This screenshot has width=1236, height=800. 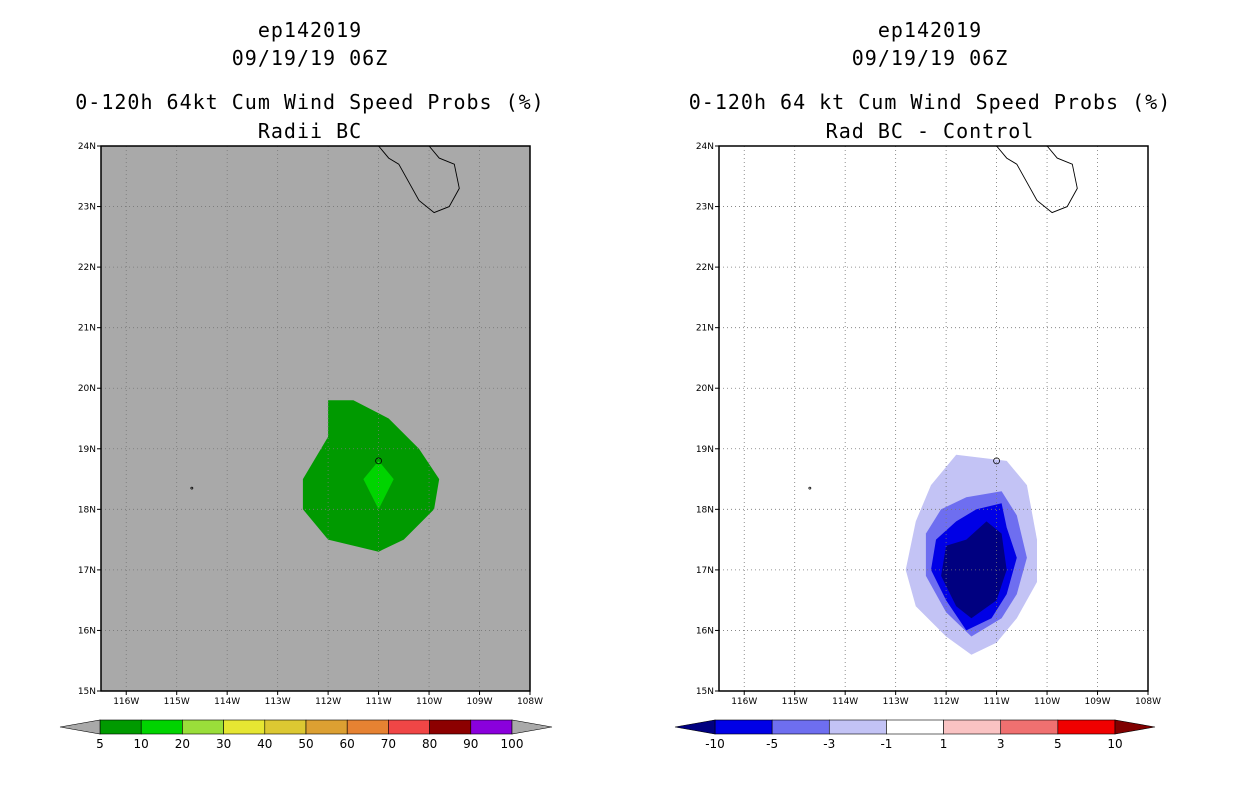 I want to click on left-colorbar-label-6: 60, so click(x=347, y=744).